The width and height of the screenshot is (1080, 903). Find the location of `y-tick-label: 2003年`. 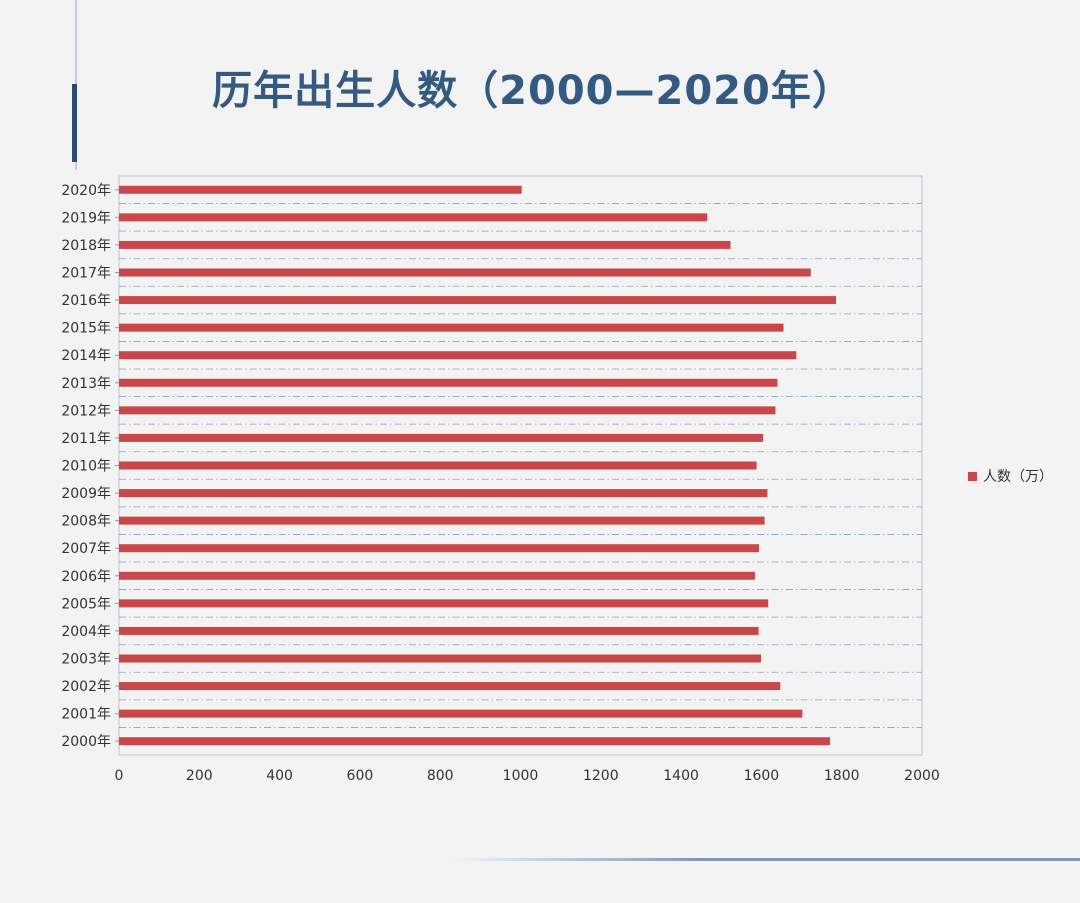

y-tick-label: 2003年 is located at coordinates (86, 660).